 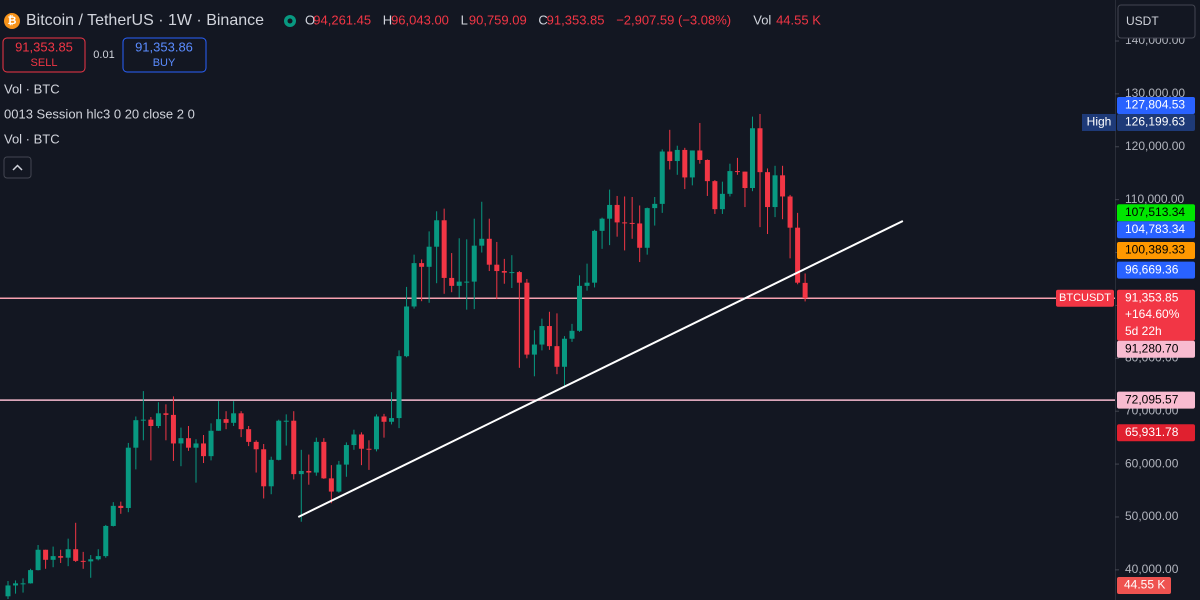 What do you see at coordinates (1154, 199) in the screenshot?
I see `y-tick-label: 110,000.00` at bounding box center [1154, 199].